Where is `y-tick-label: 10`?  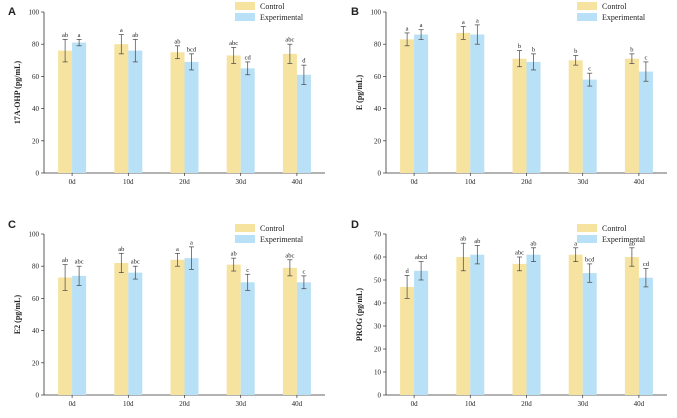 y-tick-label: 10 is located at coordinates (378, 373).